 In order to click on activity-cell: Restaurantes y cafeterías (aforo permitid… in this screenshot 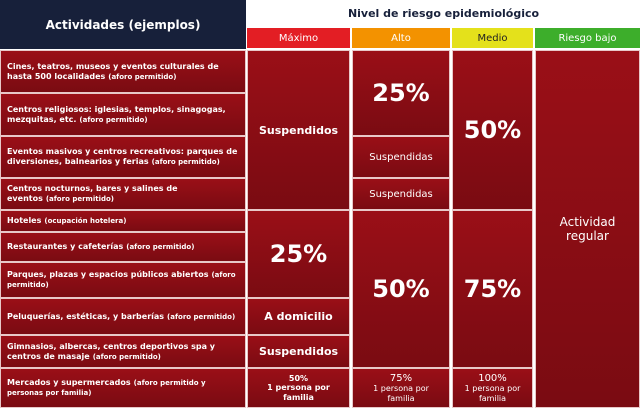, I will do `click(123, 247)`.